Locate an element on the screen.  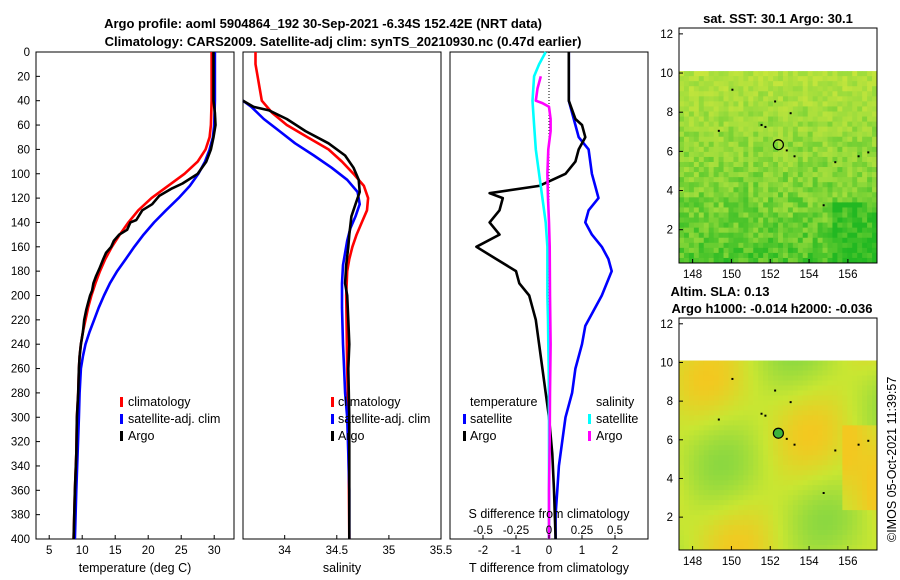
island-dot is located at coordinates (732, 89).